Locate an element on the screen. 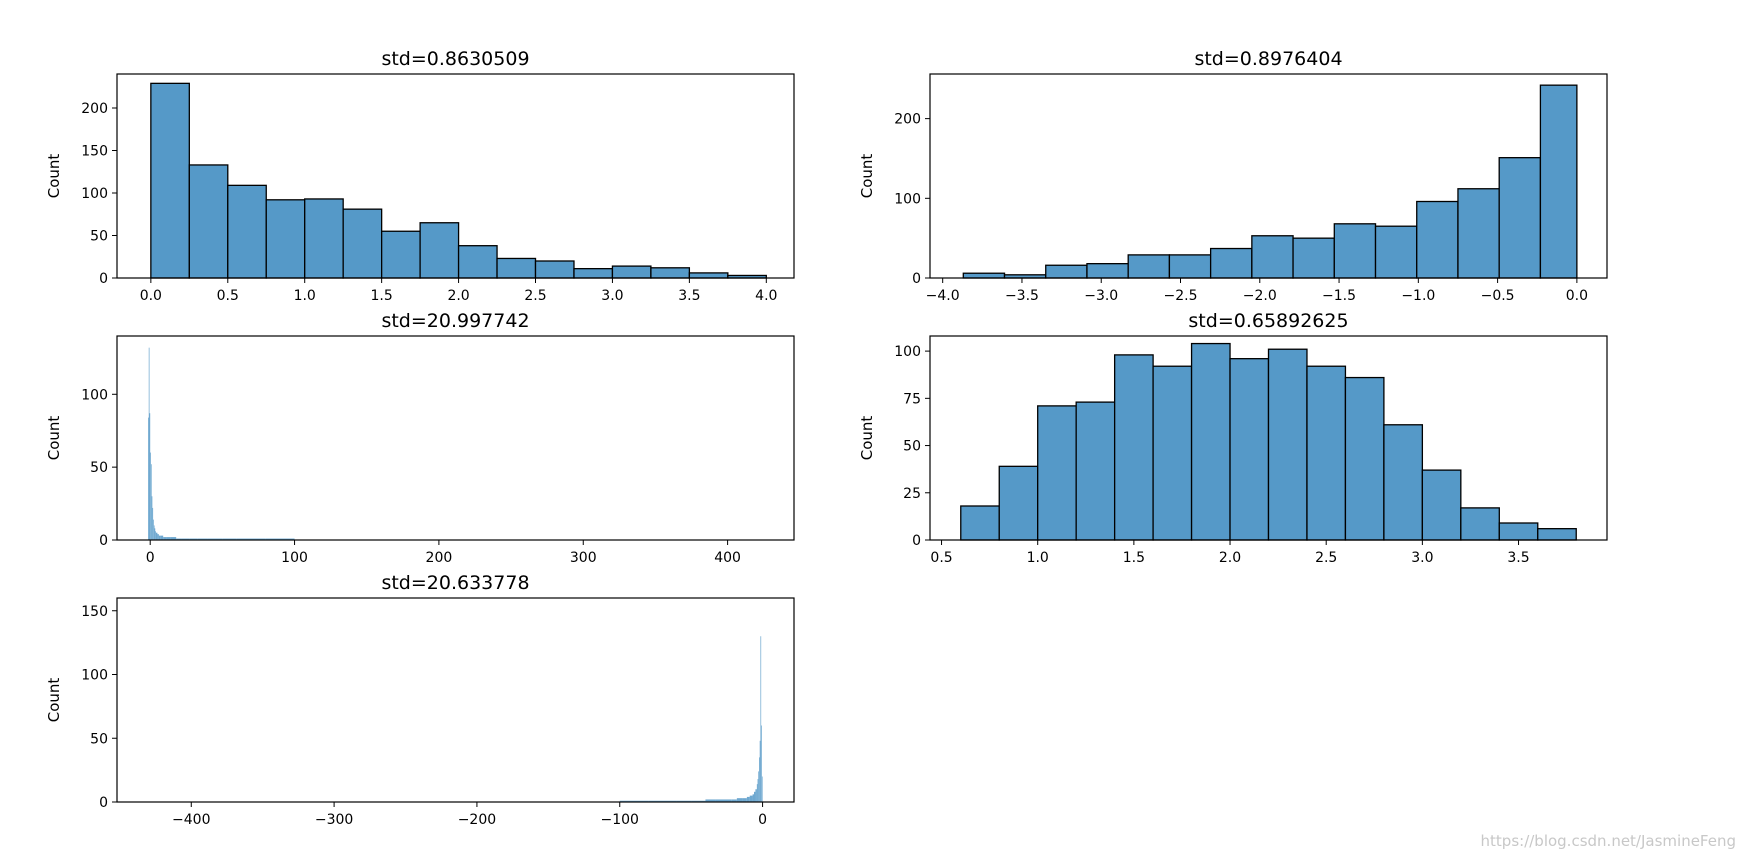  x-tick-label: −3.5 is located at coordinates (1022, 296).